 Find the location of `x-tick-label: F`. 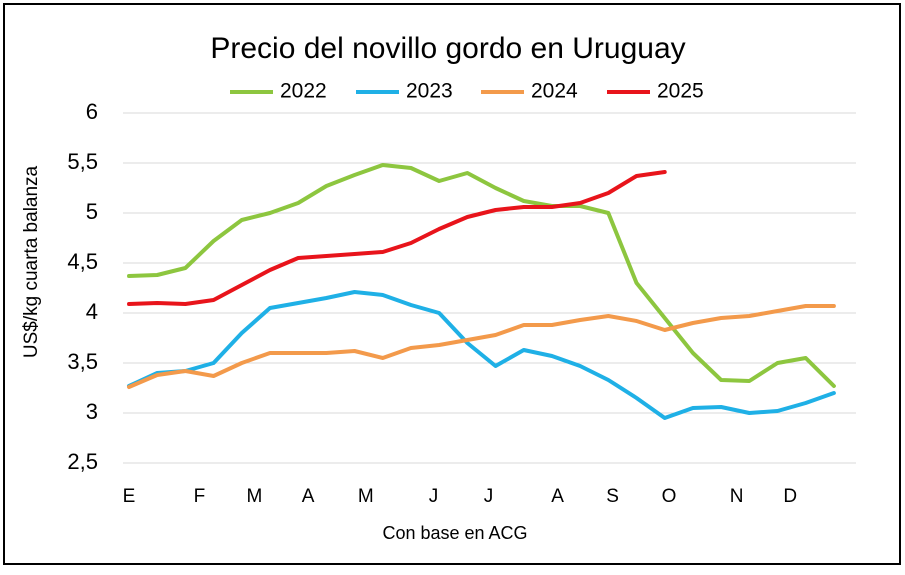

x-tick-label: F is located at coordinates (200, 496).